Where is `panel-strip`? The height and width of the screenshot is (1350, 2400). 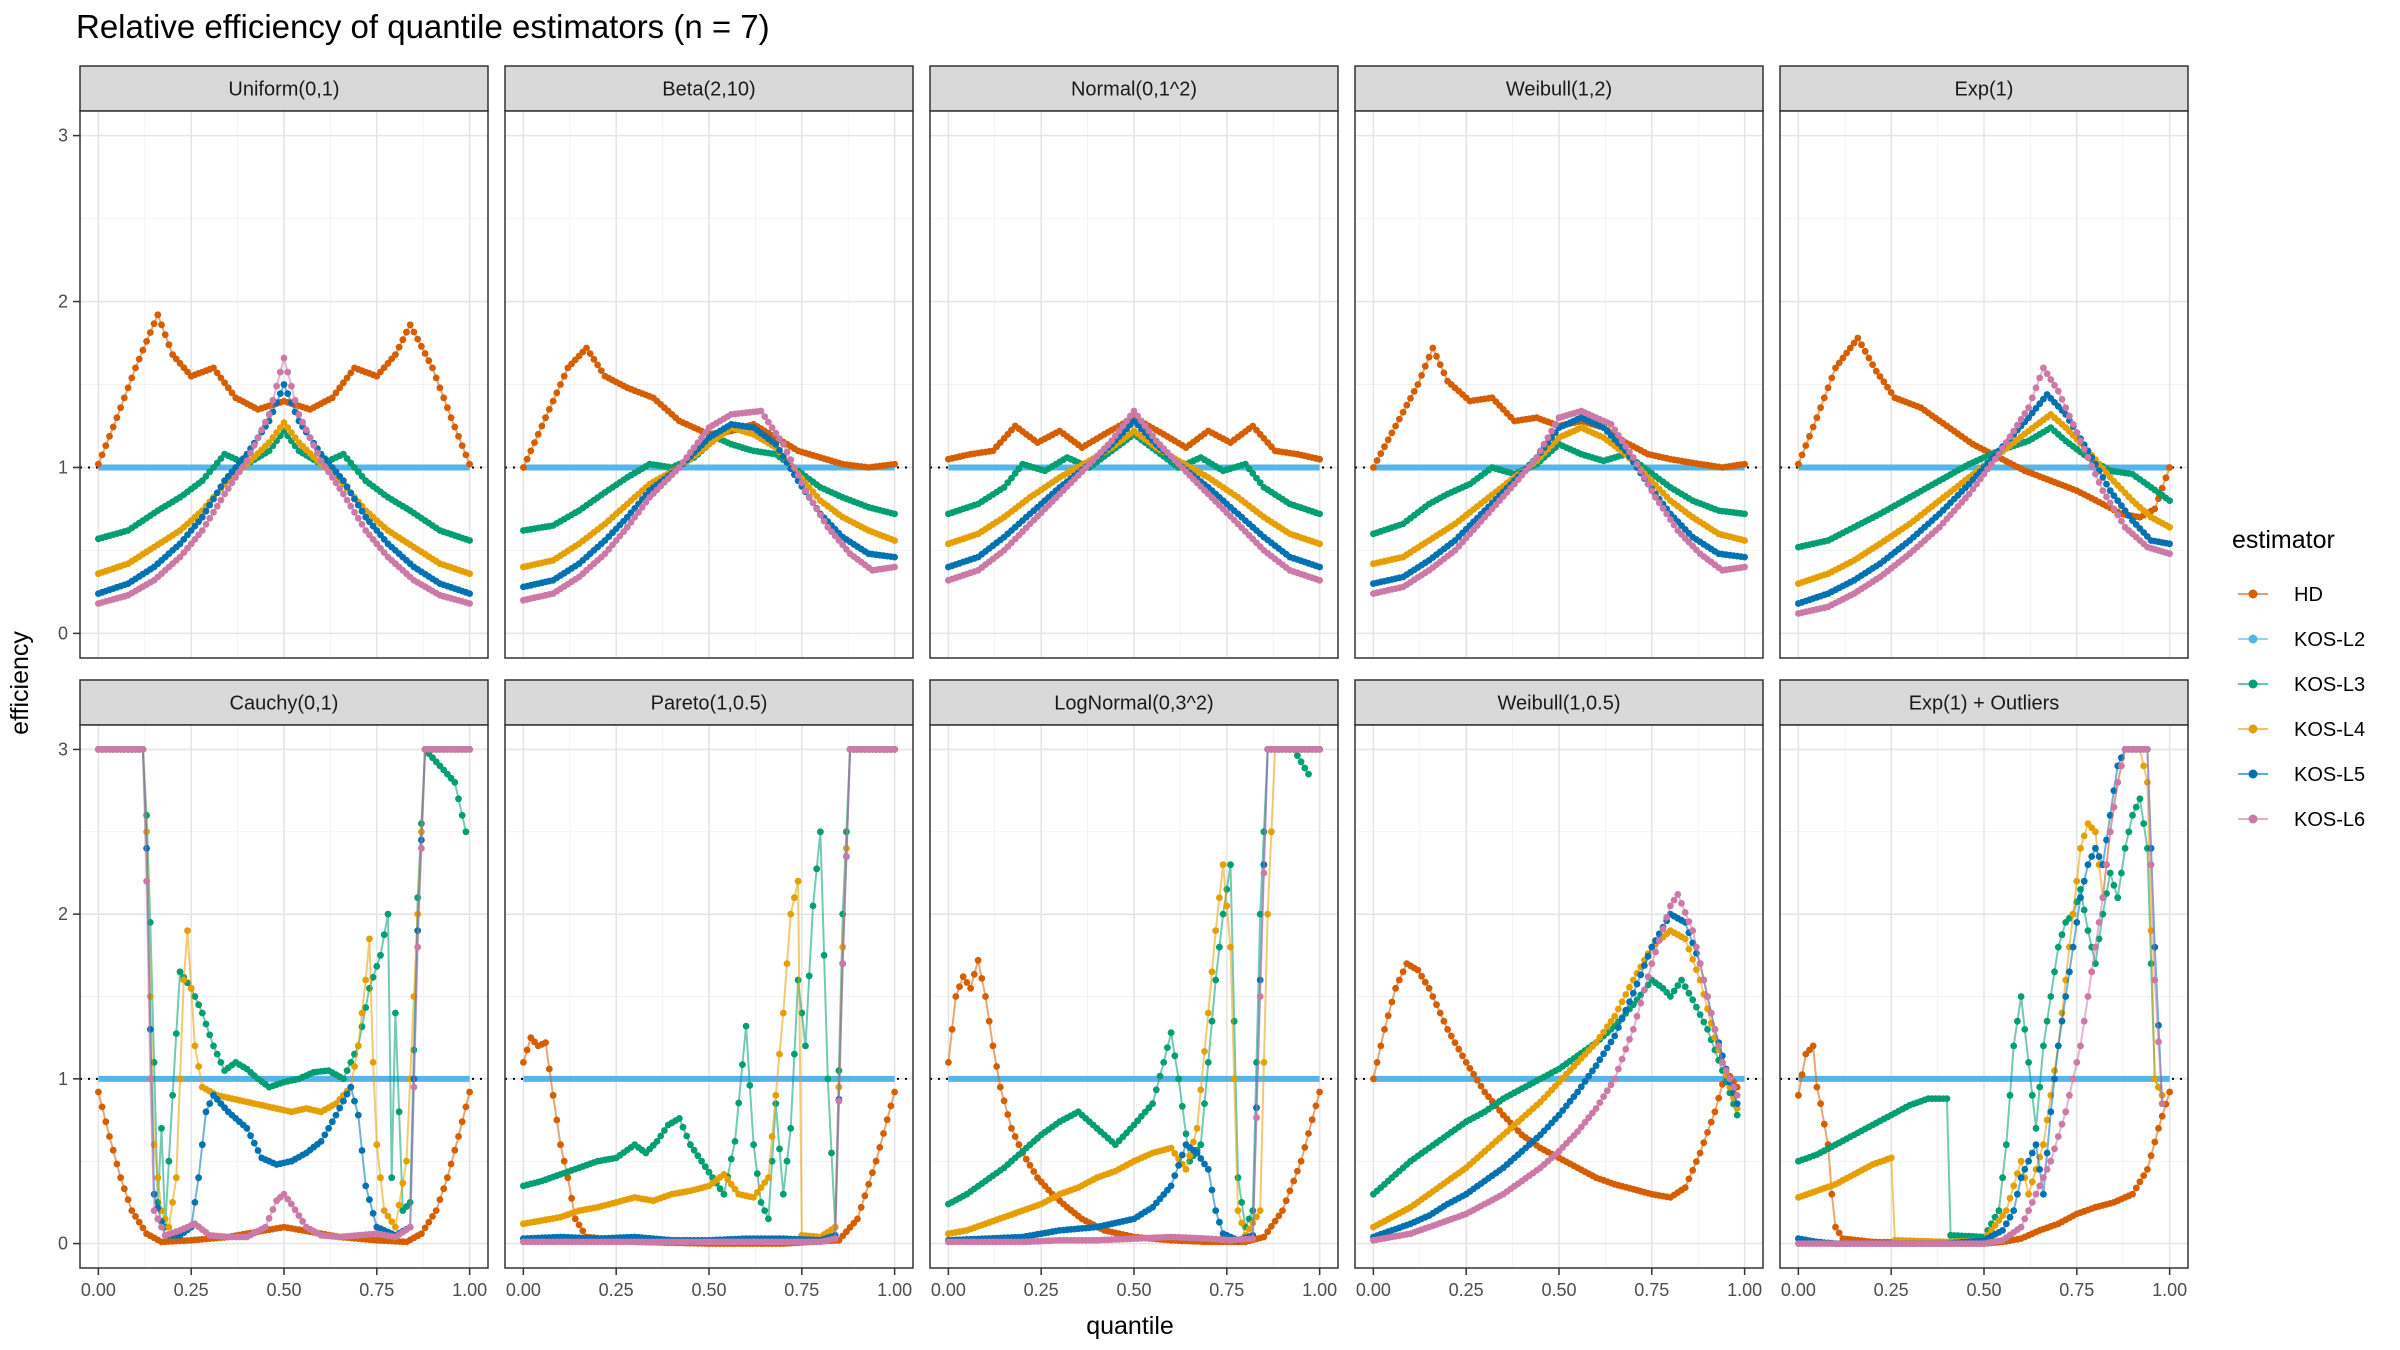
panel-strip is located at coordinates (1134, 88).